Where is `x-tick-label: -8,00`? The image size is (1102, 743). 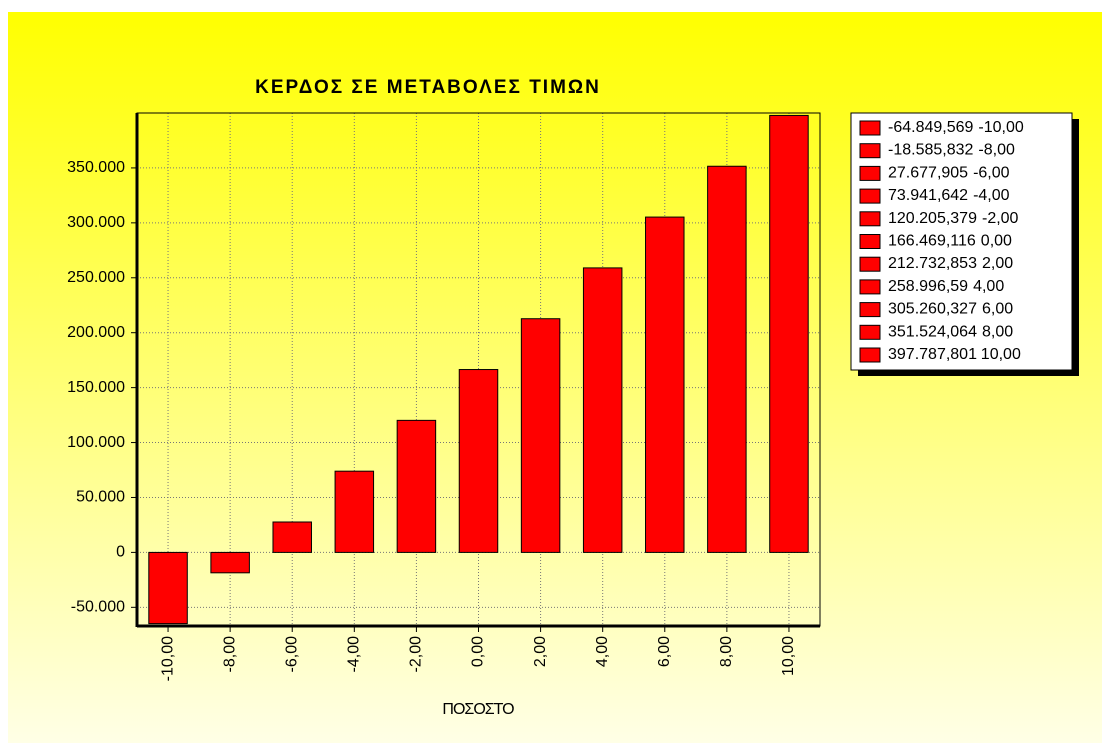 x-tick-label: -8,00 is located at coordinates (229, 654).